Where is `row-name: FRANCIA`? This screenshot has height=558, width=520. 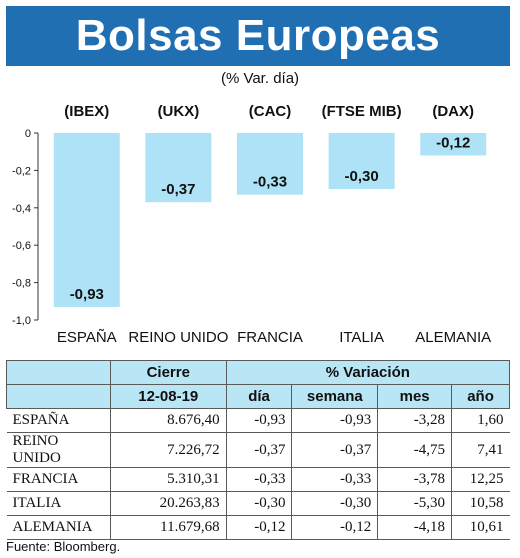 row-name: FRANCIA is located at coordinates (58, 479).